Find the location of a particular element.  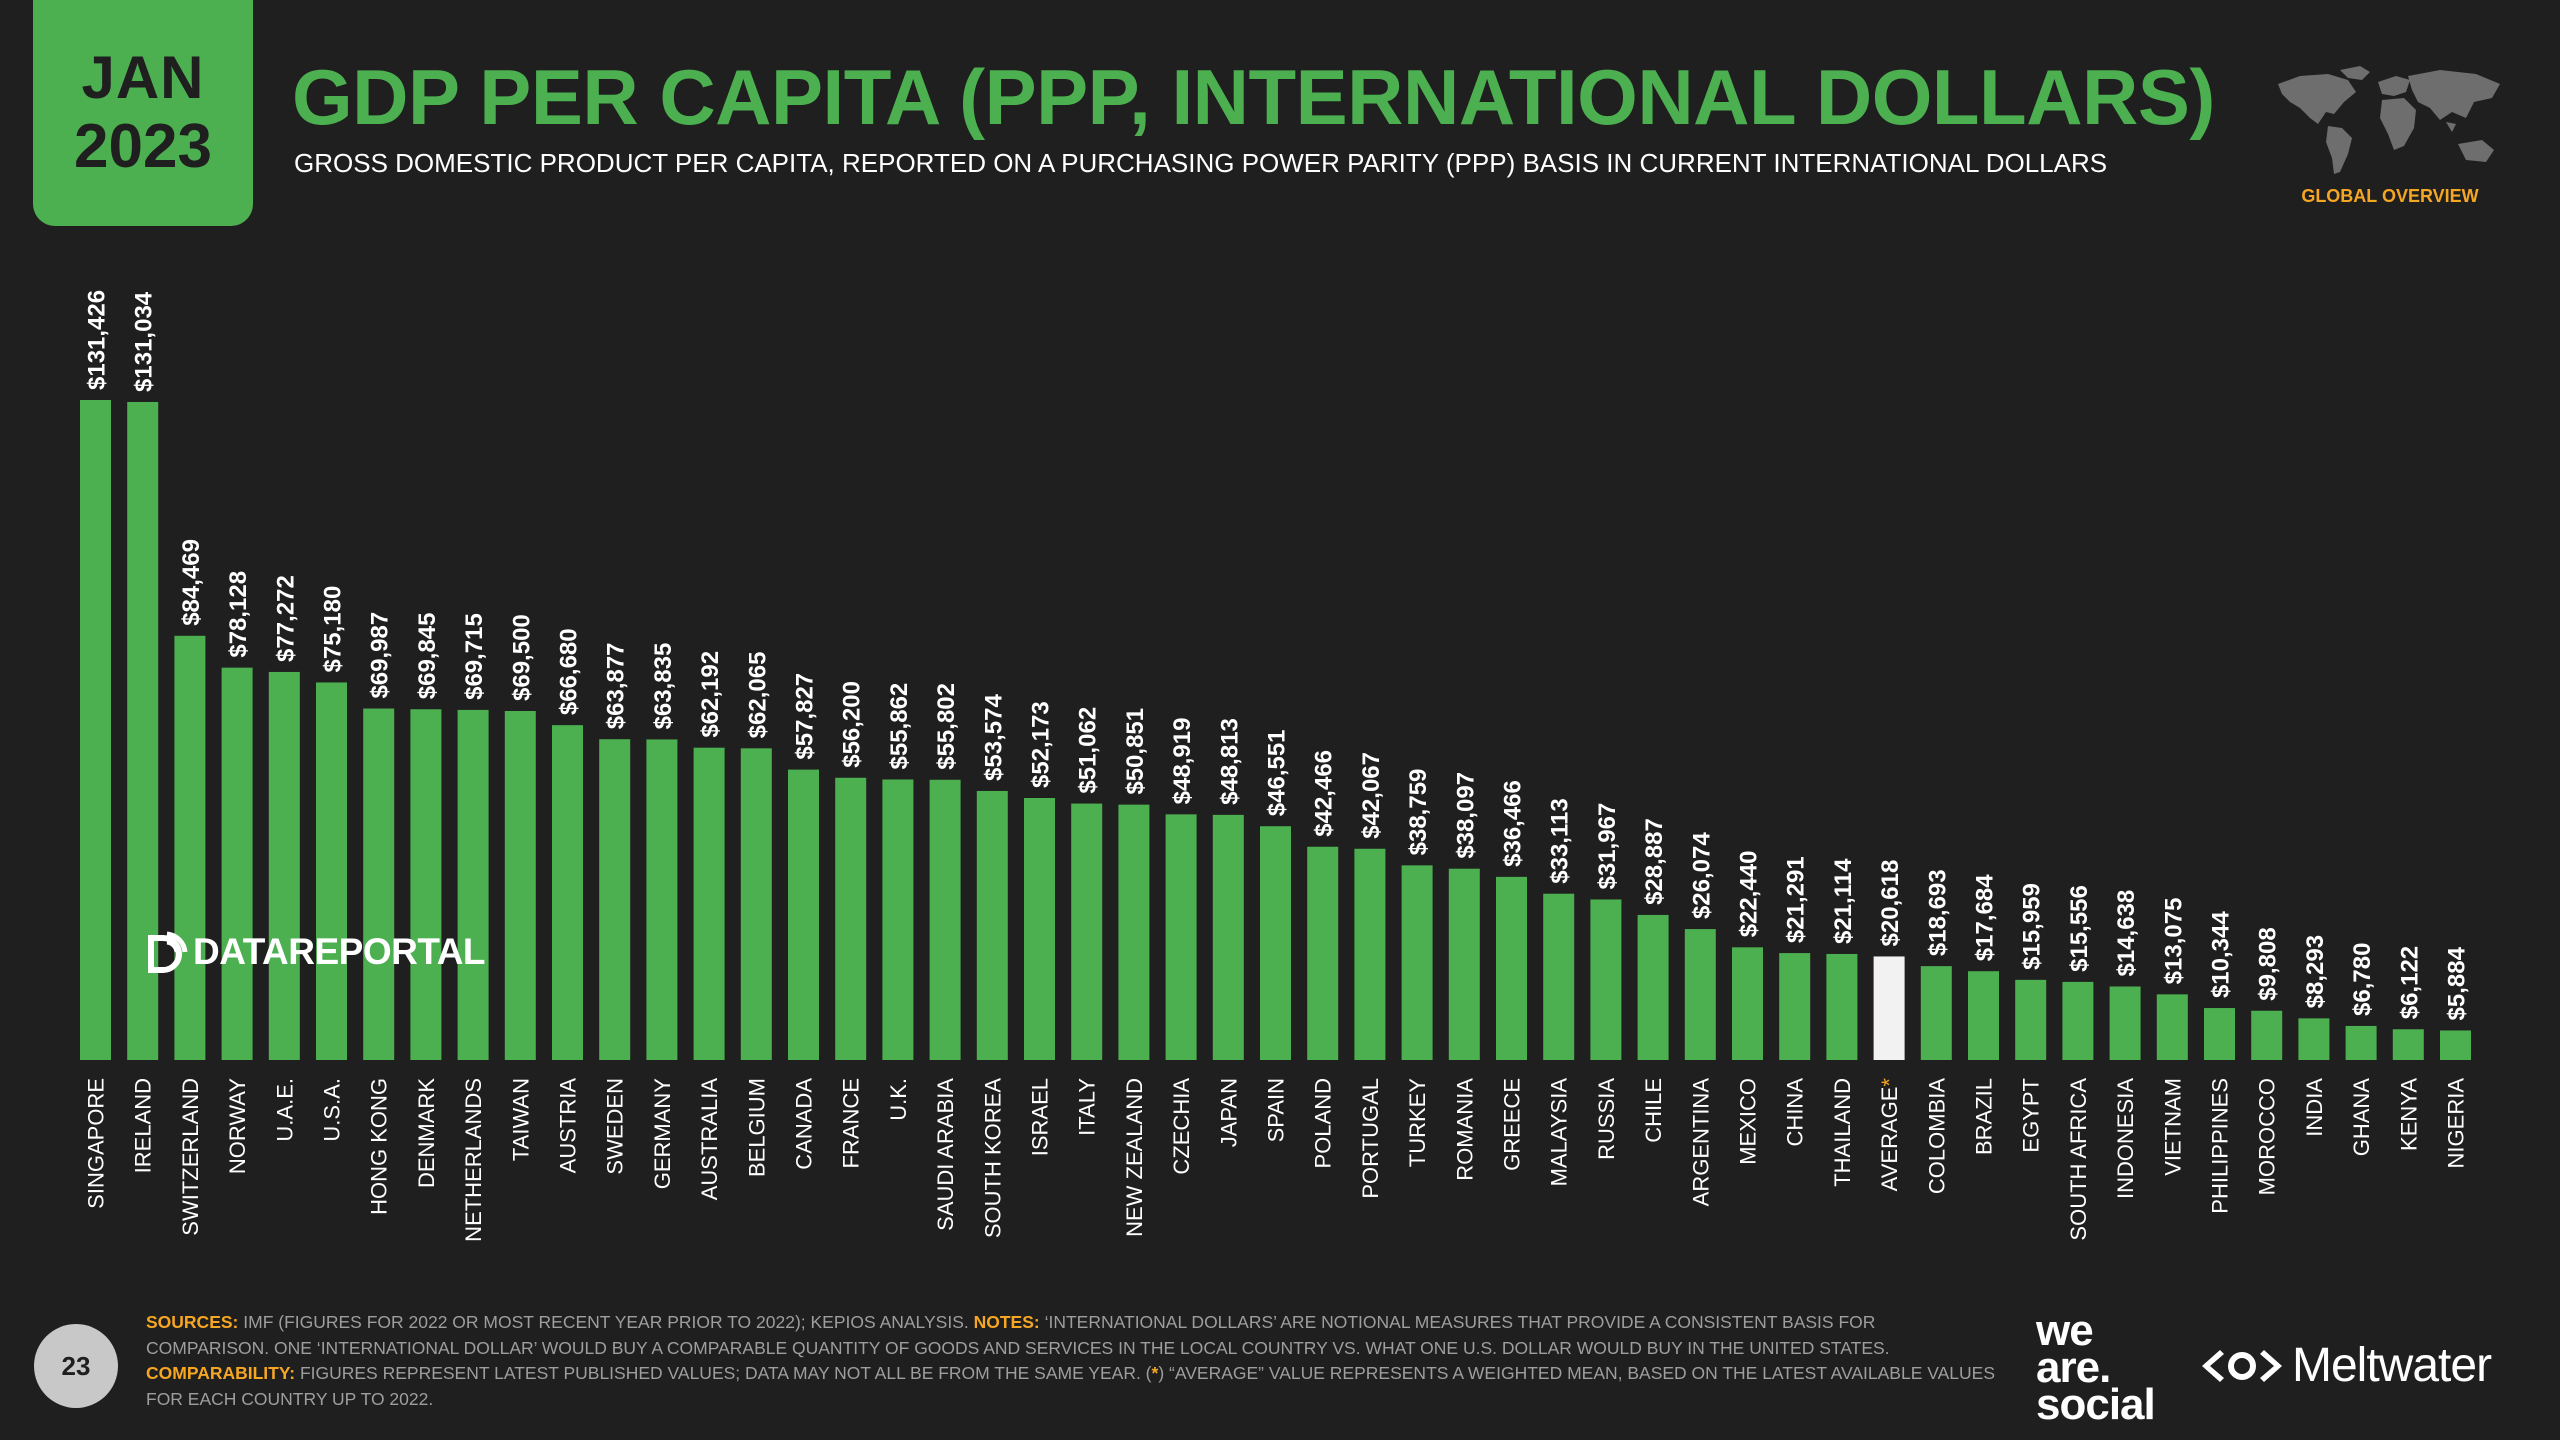

bar-russia is located at coordinates (1606, 979).